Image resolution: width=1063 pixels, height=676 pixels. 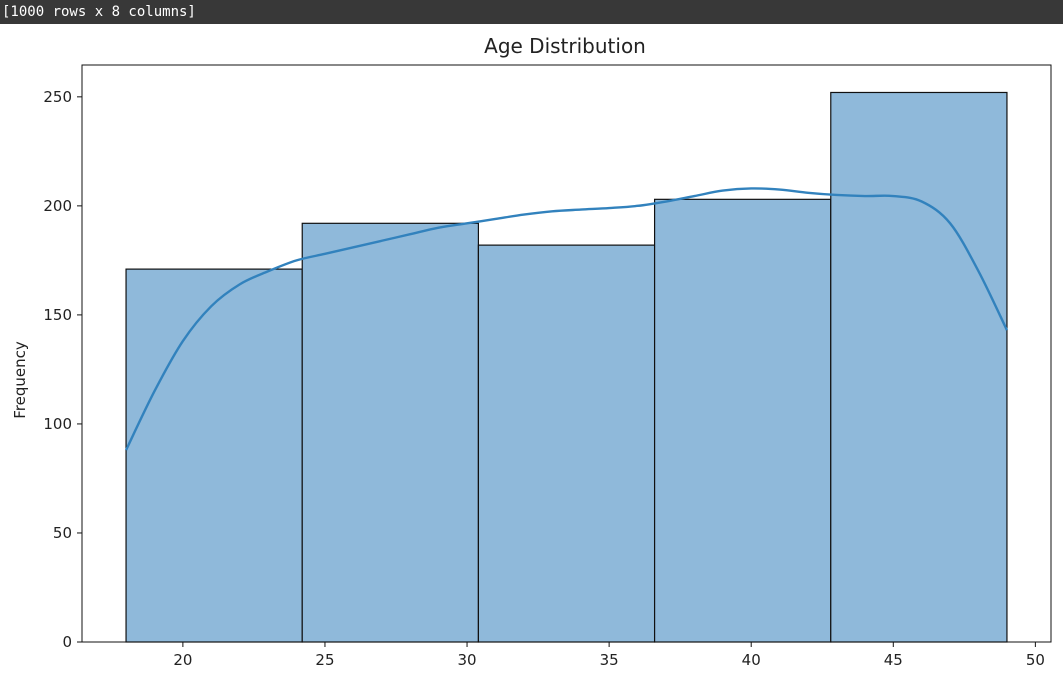 What do you see at coordinates (609, 660) in the screenshot?
I see `x-tick-label: 35` at bounding box center [609, 660].